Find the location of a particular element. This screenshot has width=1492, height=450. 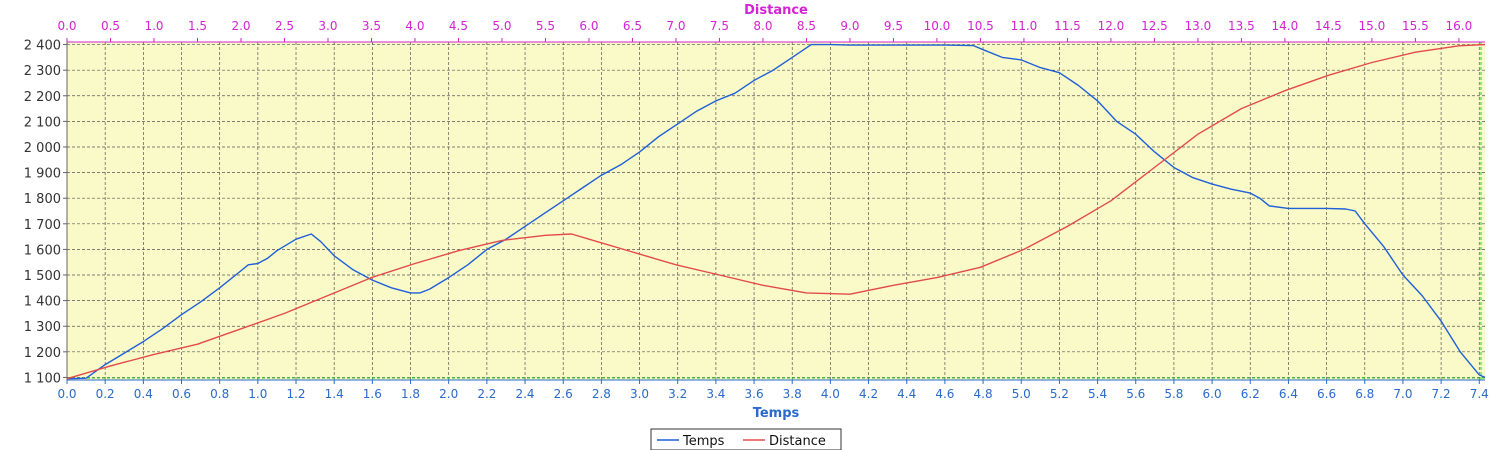

legend: Temps Distance is located at coordinates (746, 439).